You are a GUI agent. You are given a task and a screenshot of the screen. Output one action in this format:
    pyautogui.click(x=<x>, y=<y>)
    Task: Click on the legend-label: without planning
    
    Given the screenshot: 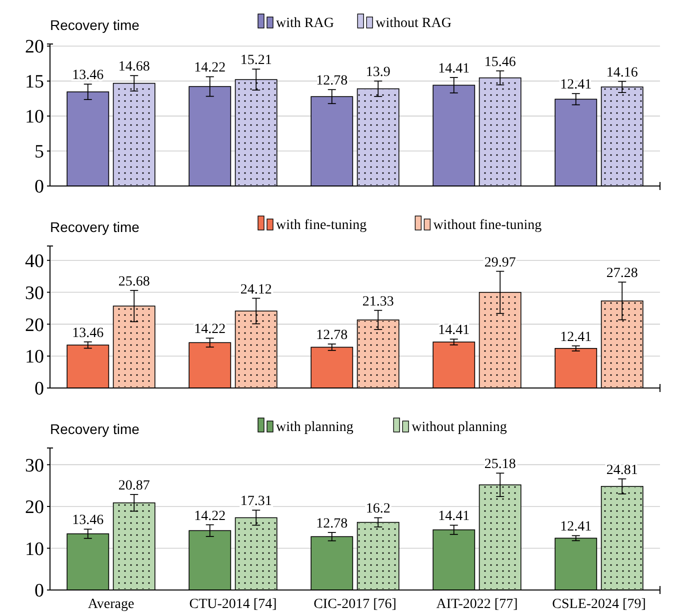 What is the action you would take?
    pyautogui.click(x=459, y=427)
    